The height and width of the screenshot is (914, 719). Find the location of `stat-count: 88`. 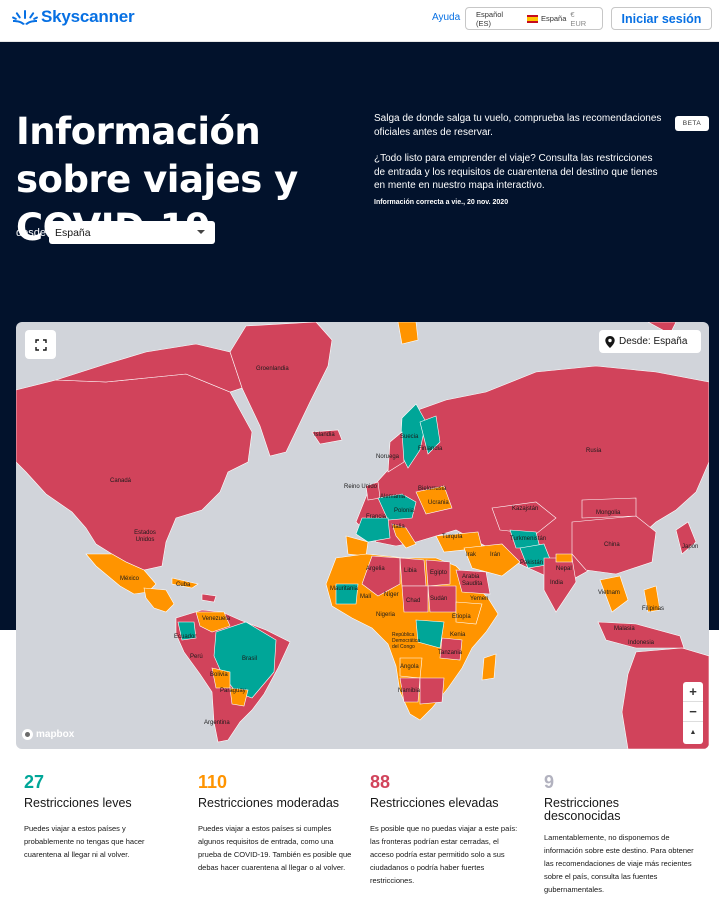

stat-count: 88 is located at coordinates (380, 782).